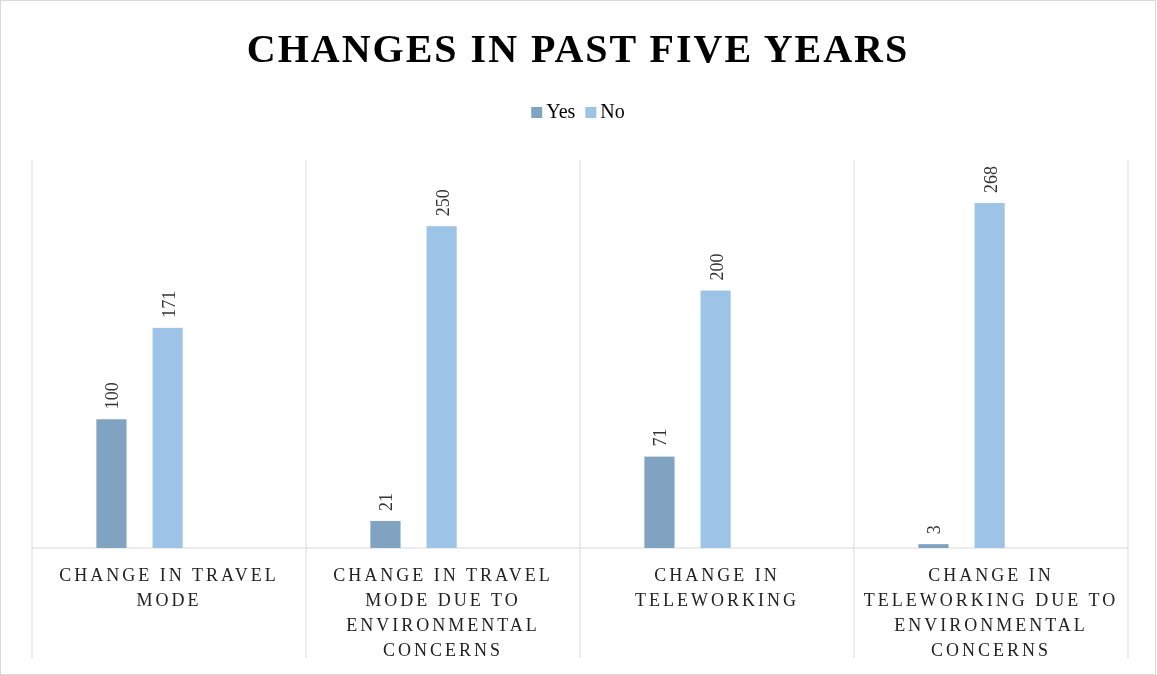  Describe the element at coordinates (717, 587) in the screenshot. I see `x-tick-label: CHANGE IN TELEWORKING` at that location.